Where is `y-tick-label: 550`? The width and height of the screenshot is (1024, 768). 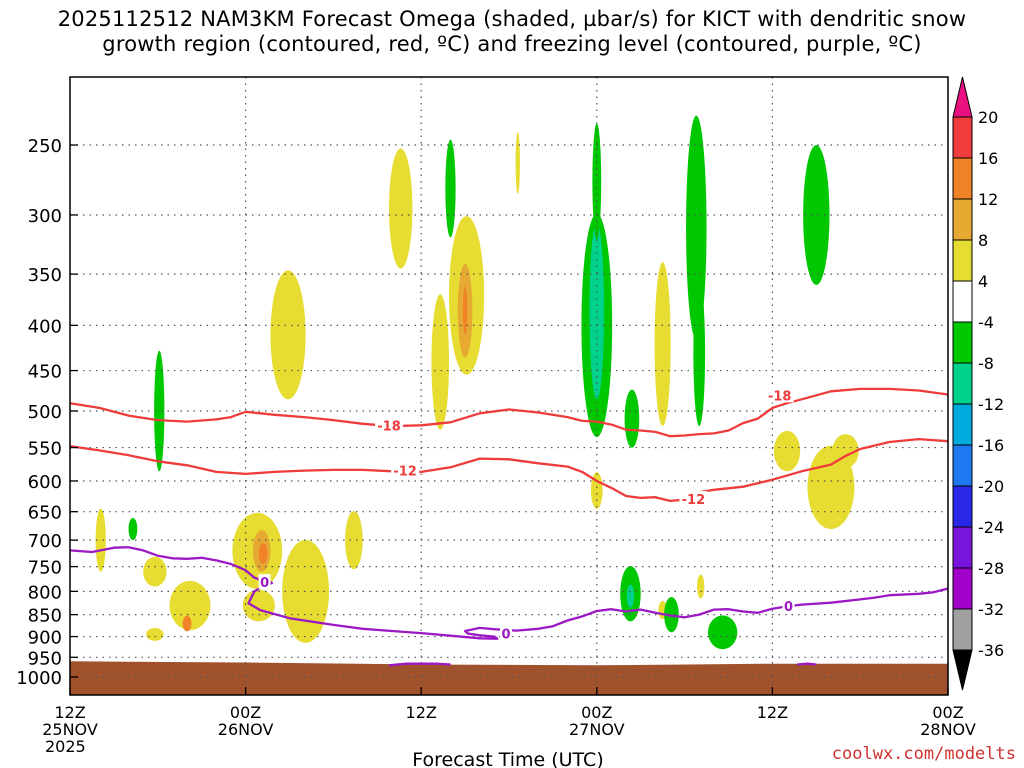 y-tick-label: 550 is located at coordinates (45, 449).